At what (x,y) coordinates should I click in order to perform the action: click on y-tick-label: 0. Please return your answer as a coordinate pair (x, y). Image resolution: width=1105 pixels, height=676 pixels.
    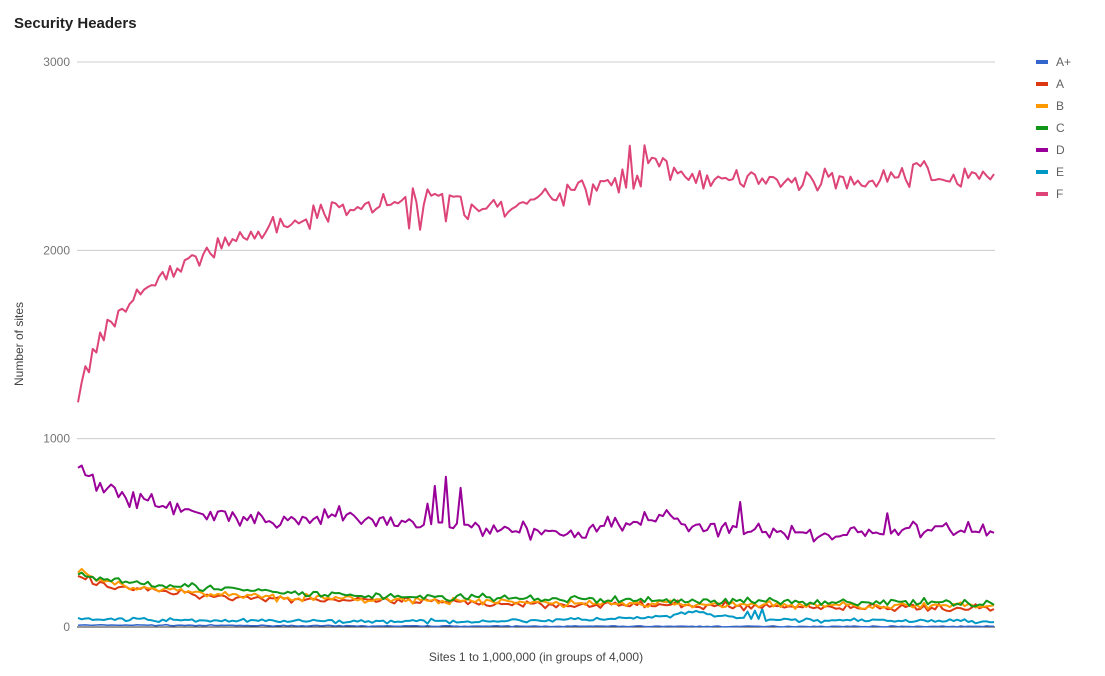
    Looking at the image, I should click on (66, 627).